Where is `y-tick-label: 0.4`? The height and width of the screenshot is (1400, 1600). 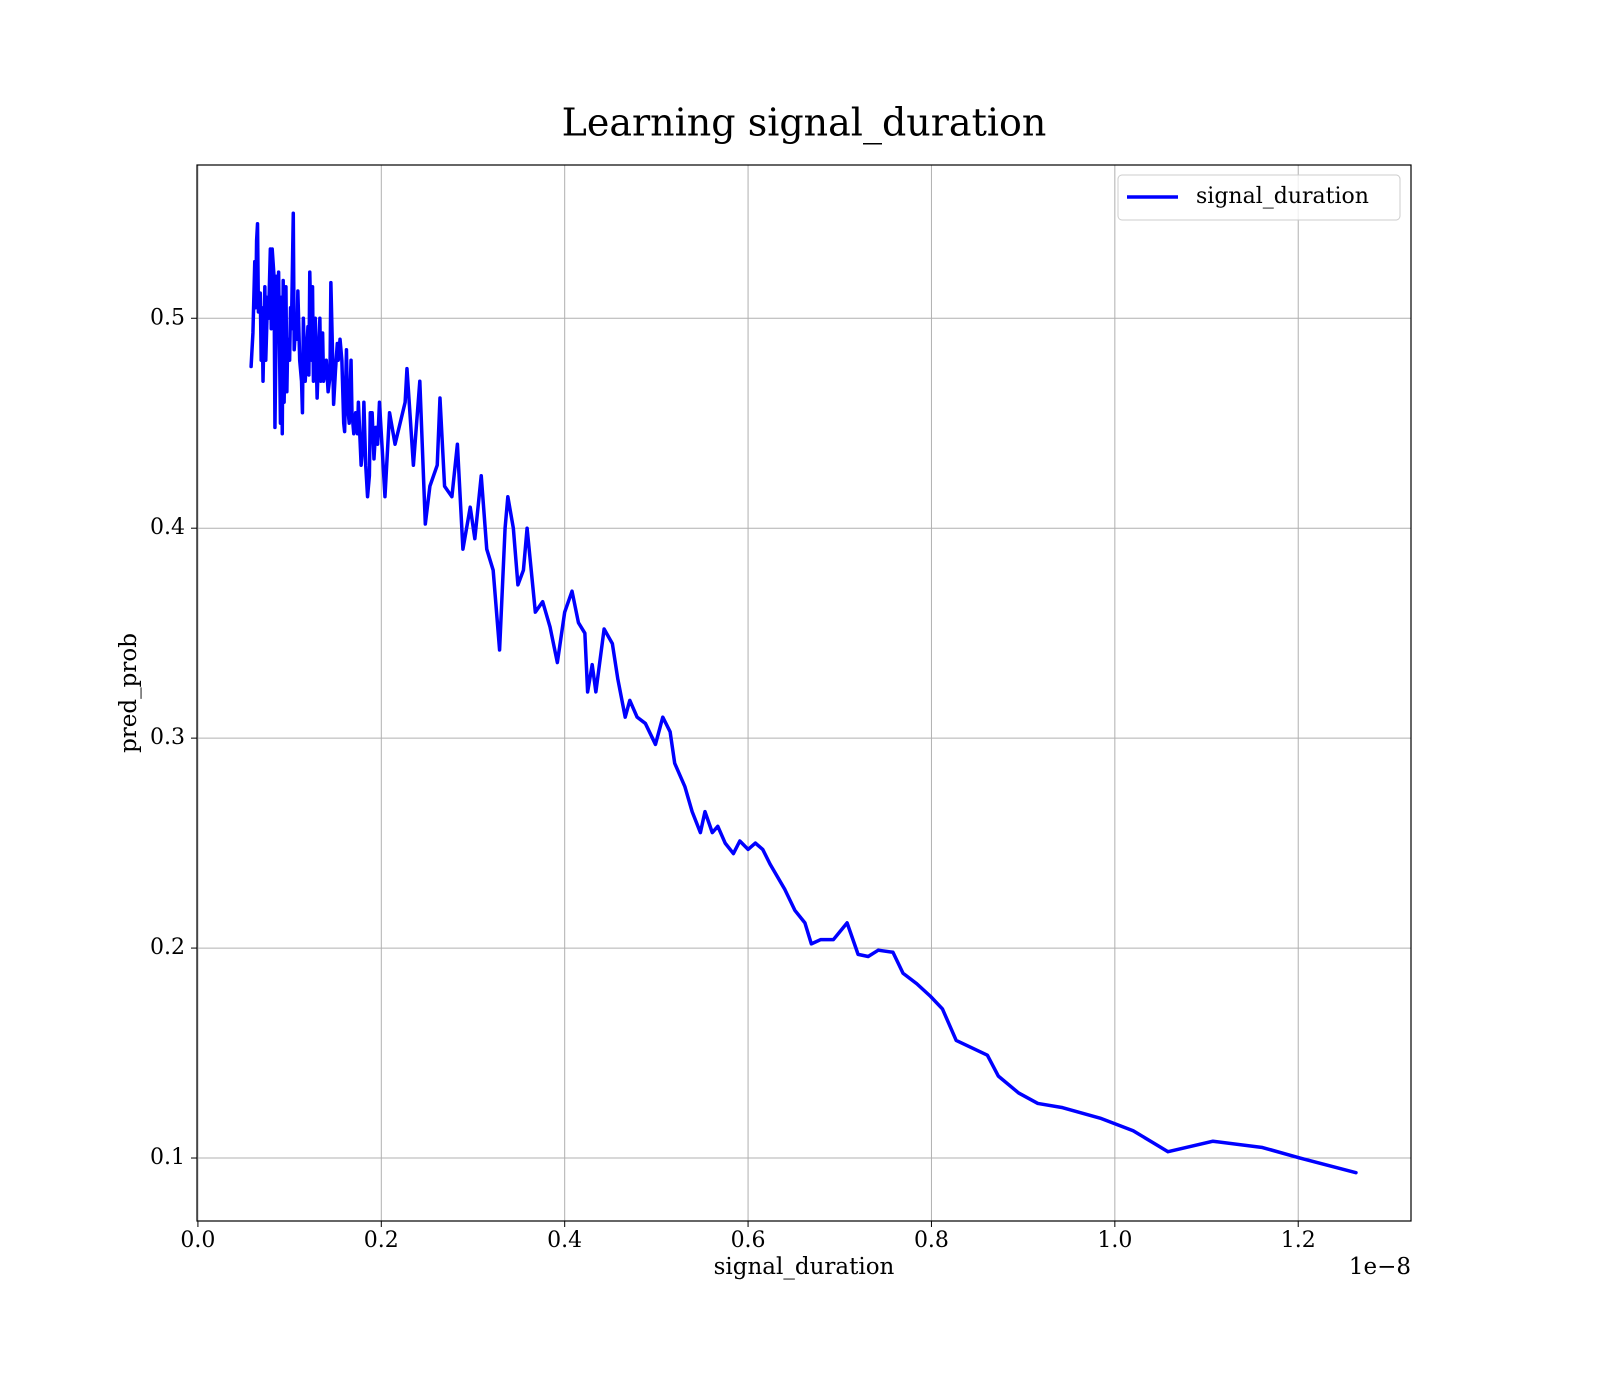
y-tick-label: 0.4 is located at coordinates (167, 527).